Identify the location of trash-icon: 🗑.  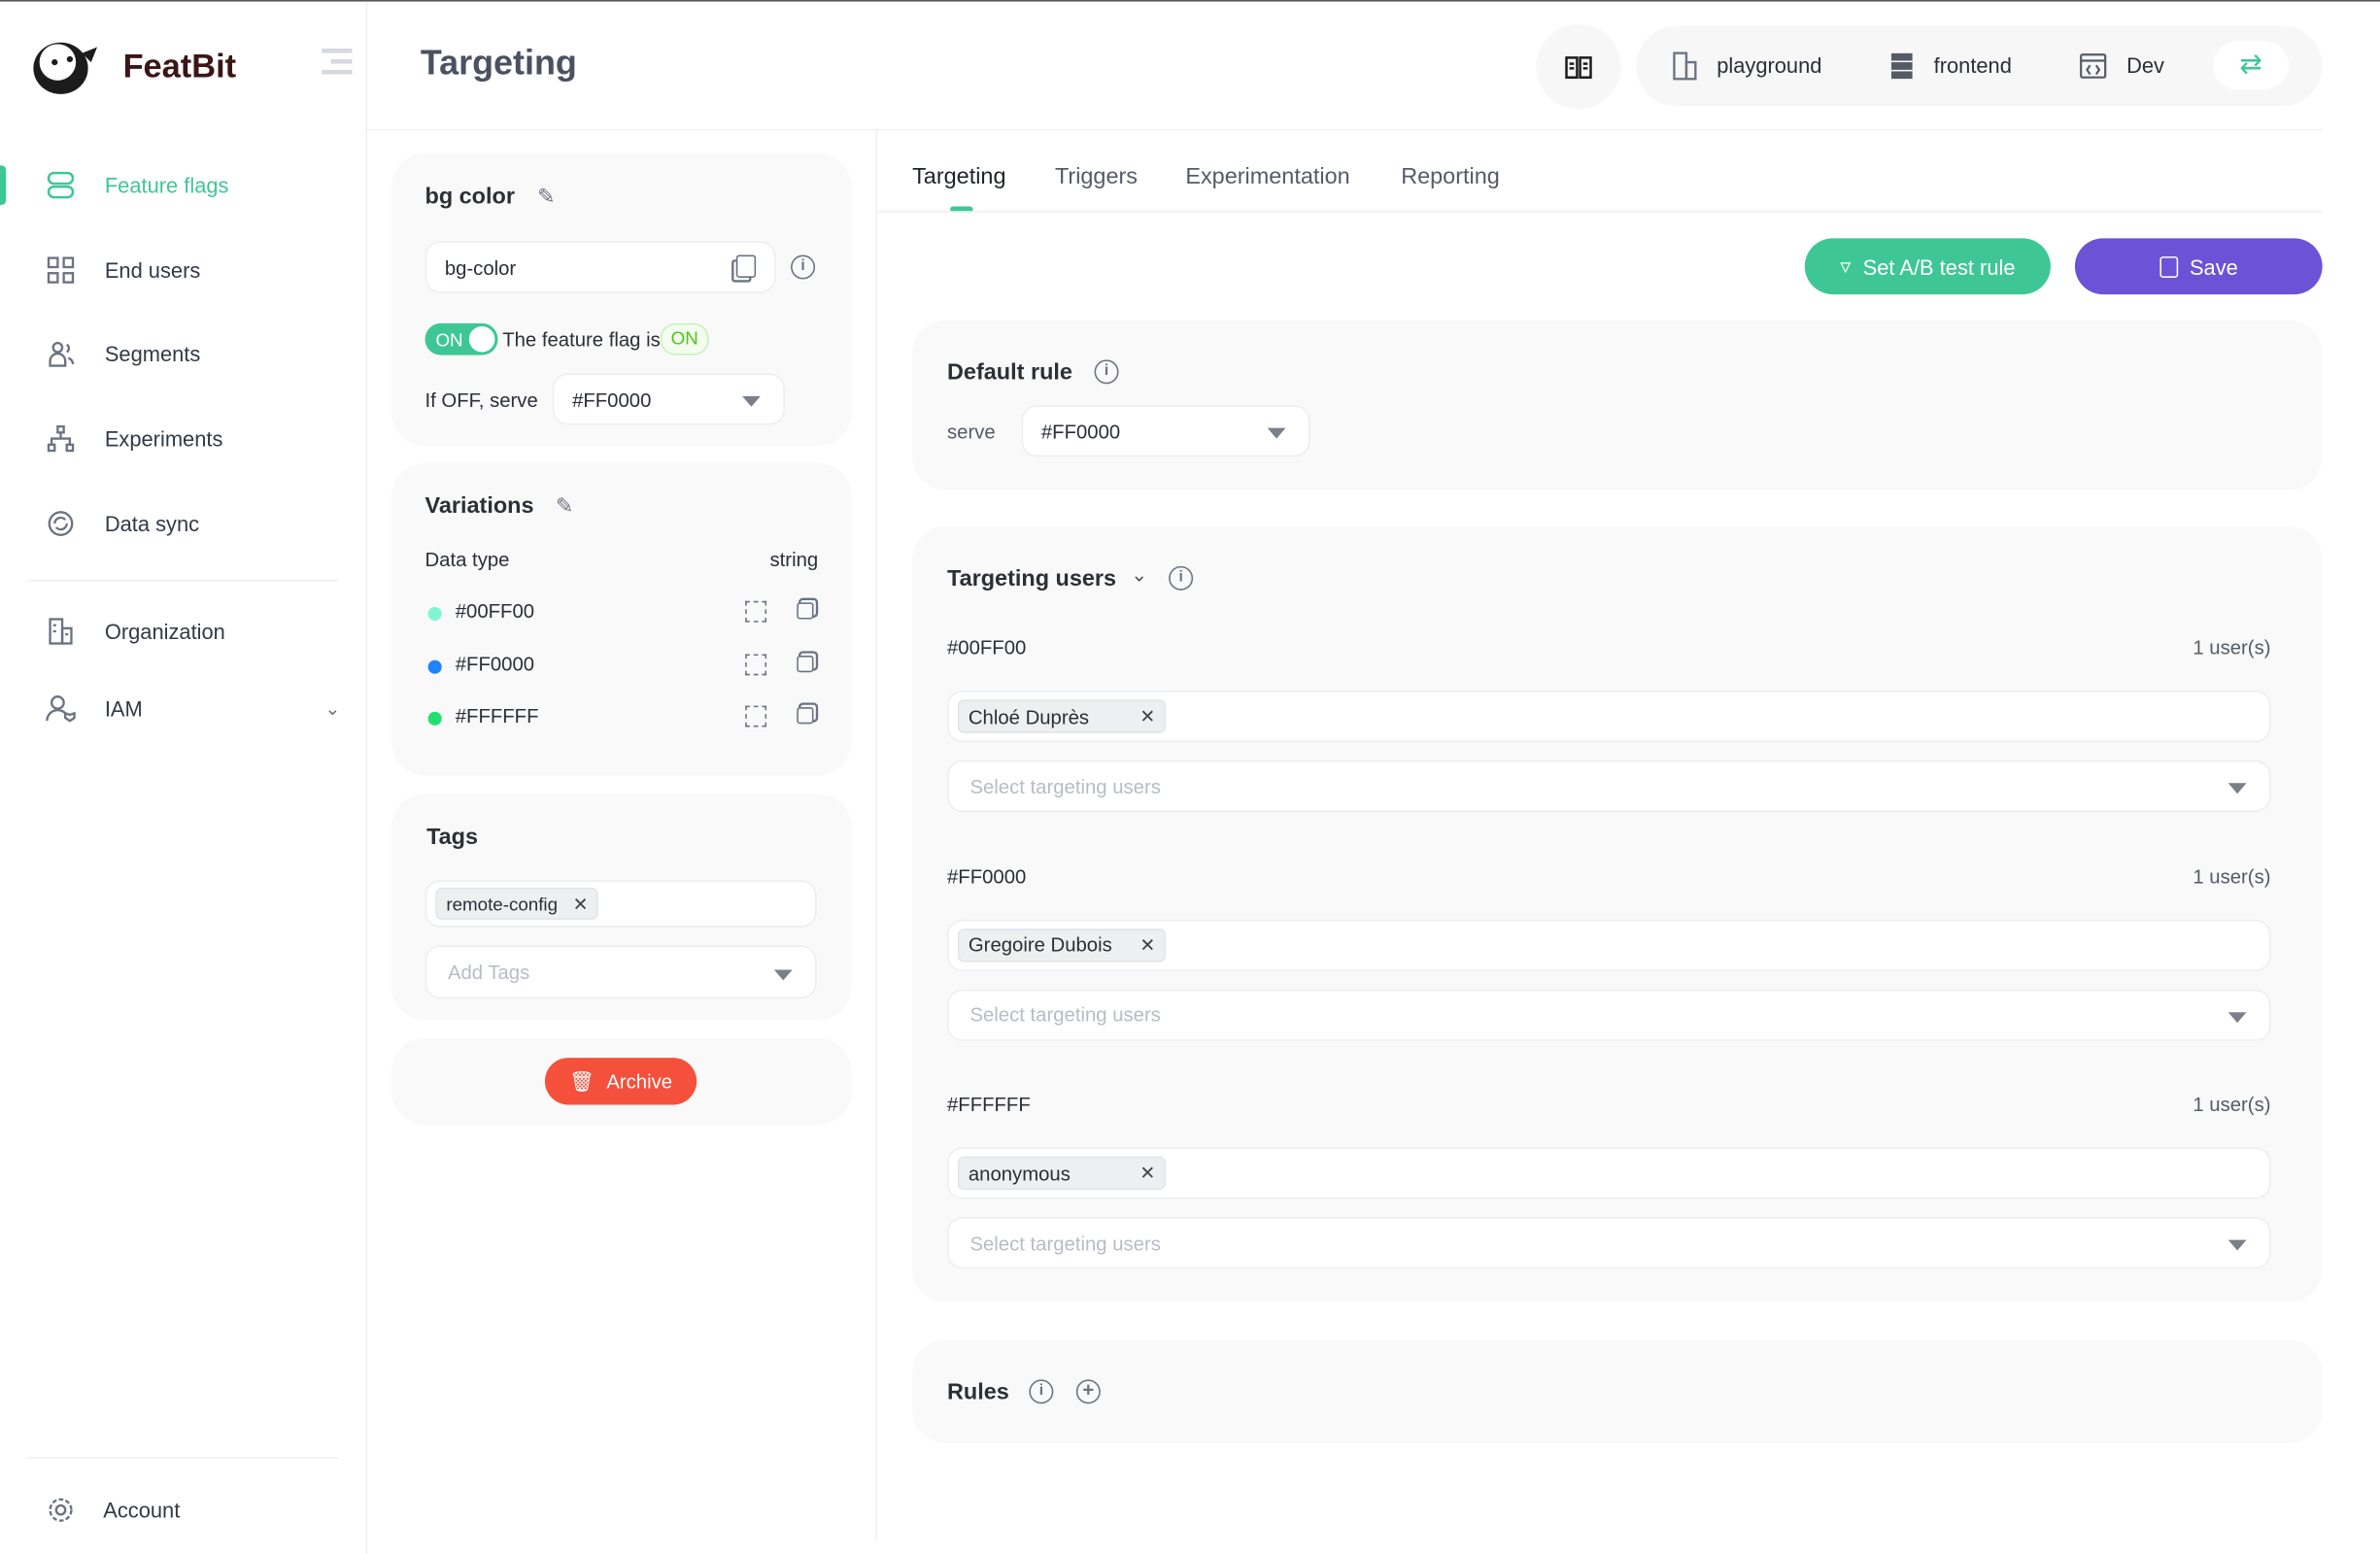
(582, 1080).